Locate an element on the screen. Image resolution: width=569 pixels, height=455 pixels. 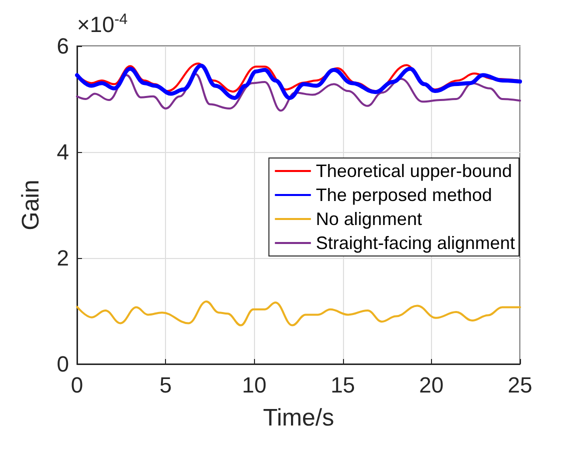
y-tick-label: 4 is located at coordinates (62, 152).